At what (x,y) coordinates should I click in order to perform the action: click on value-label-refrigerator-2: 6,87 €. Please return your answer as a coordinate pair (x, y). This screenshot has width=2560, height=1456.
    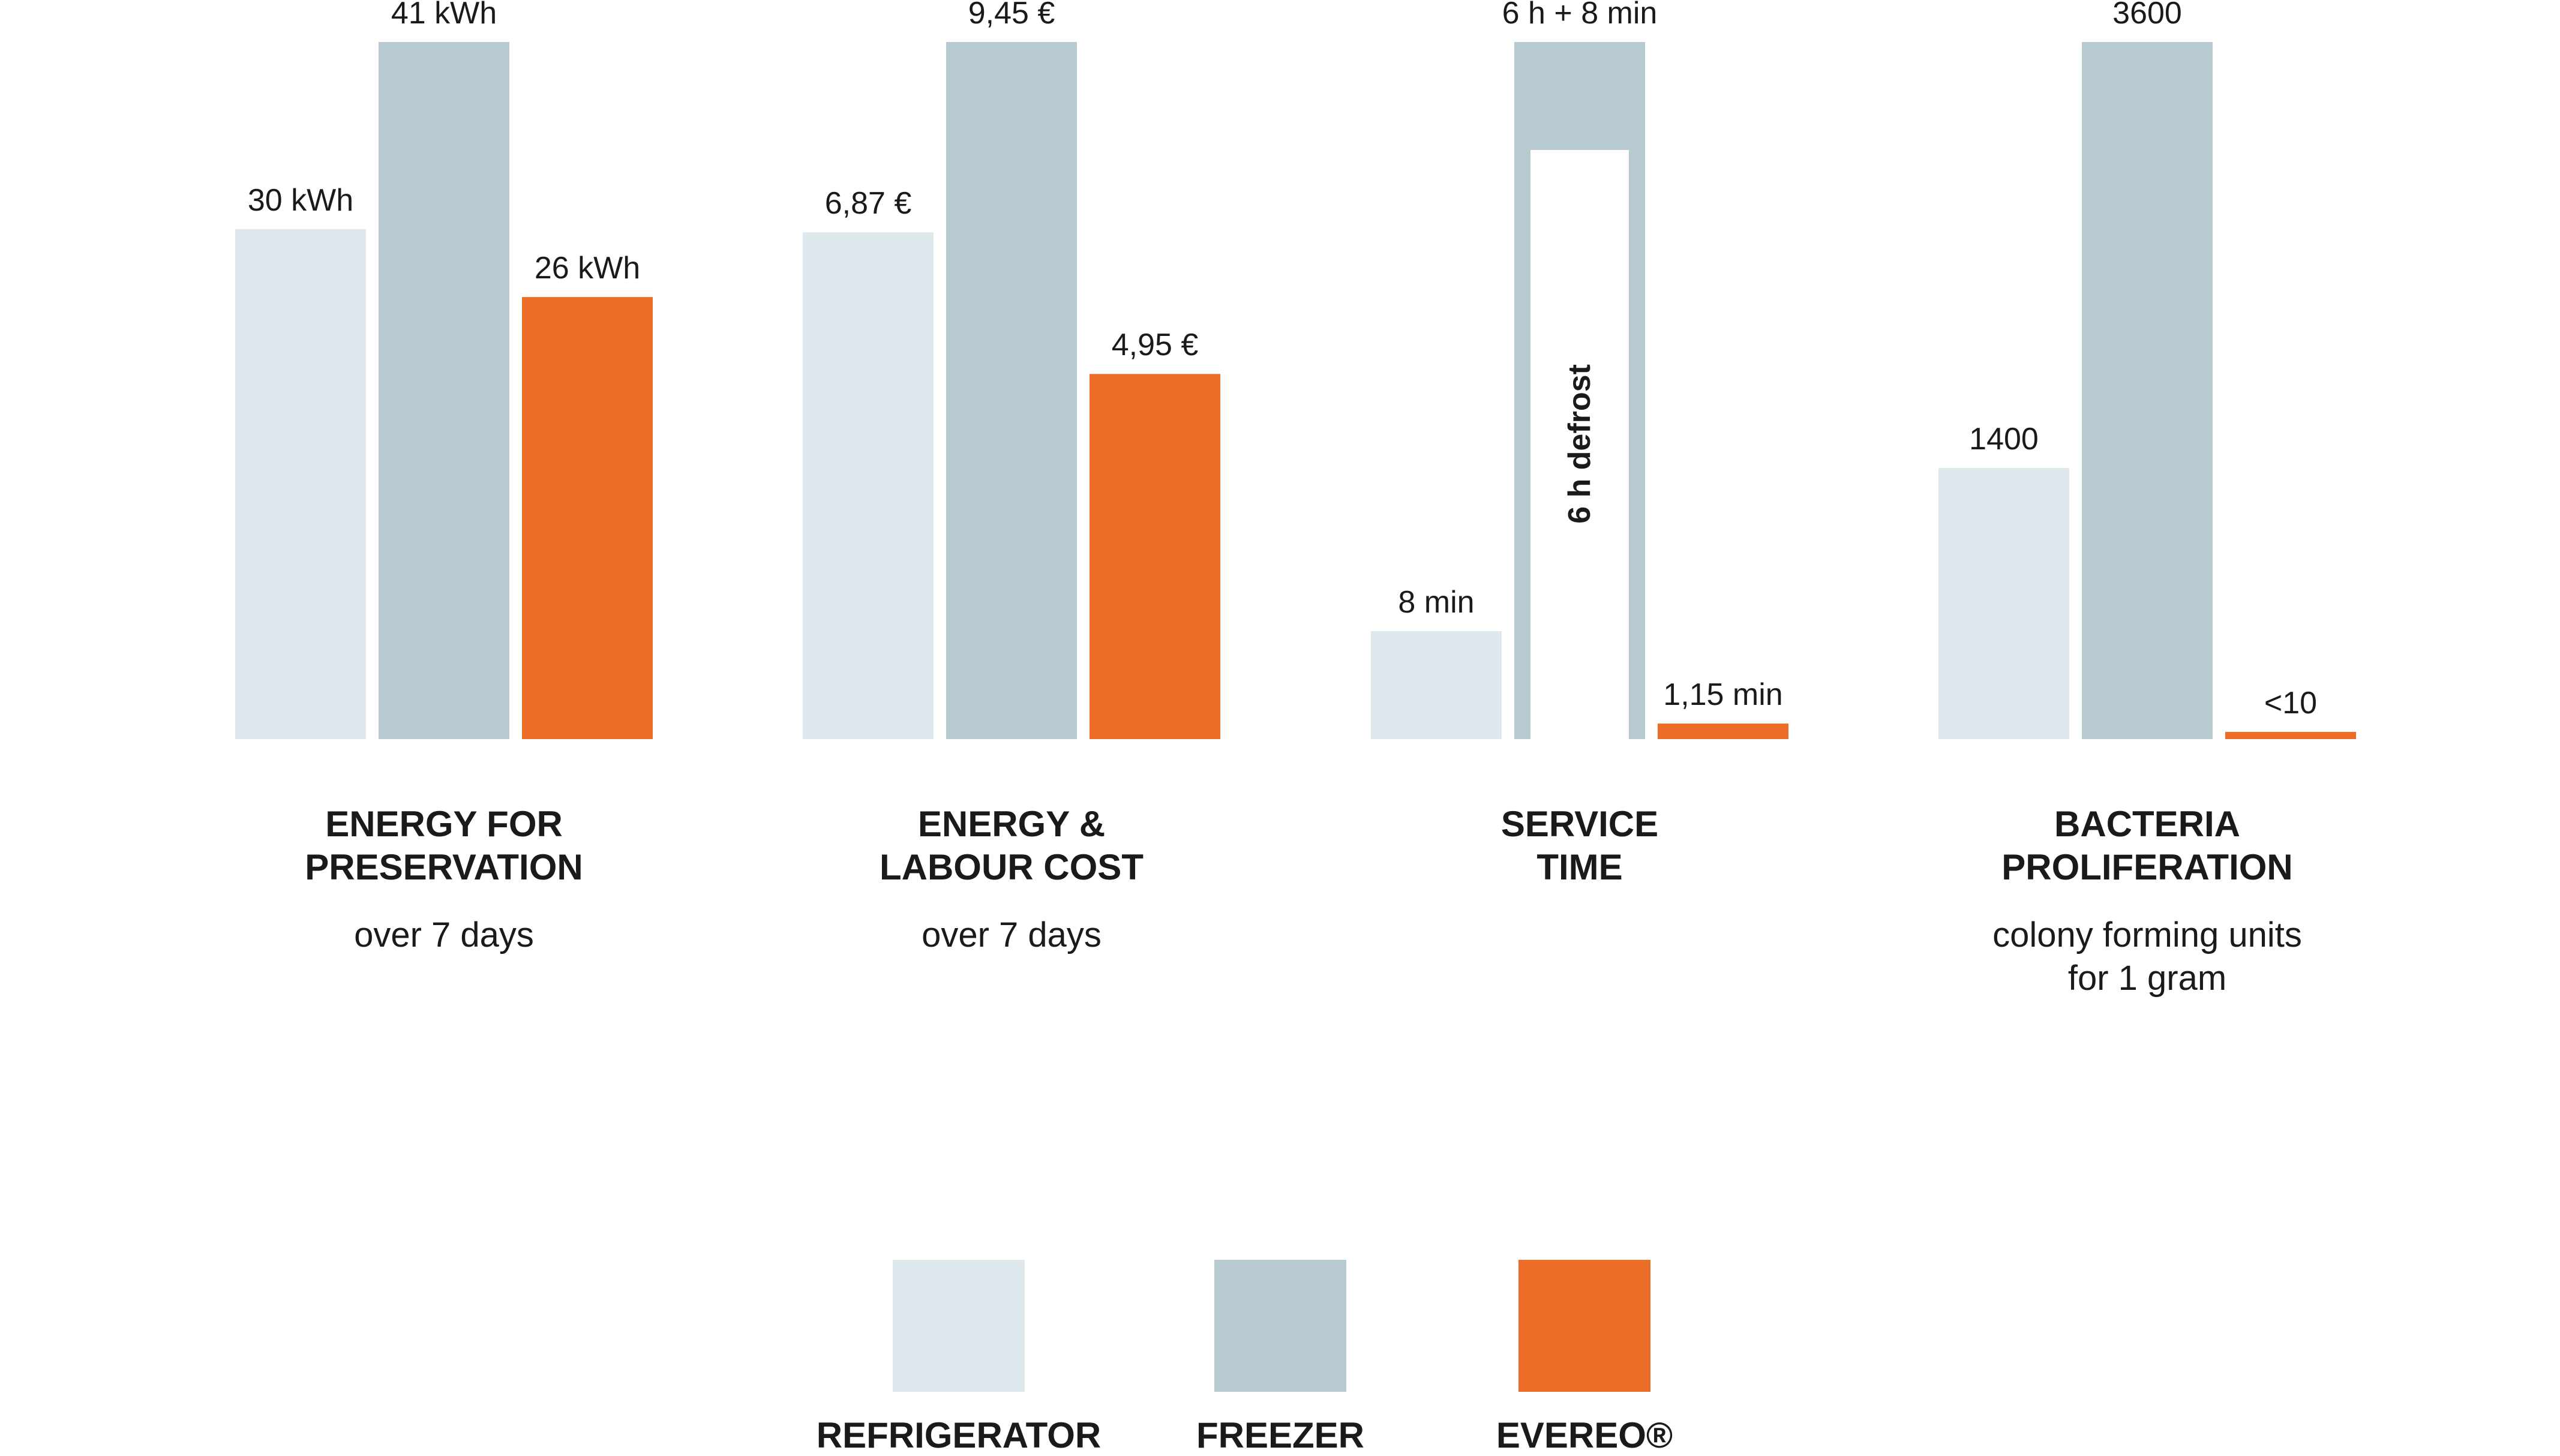
    Looking at the image, I should click on (868, 204).